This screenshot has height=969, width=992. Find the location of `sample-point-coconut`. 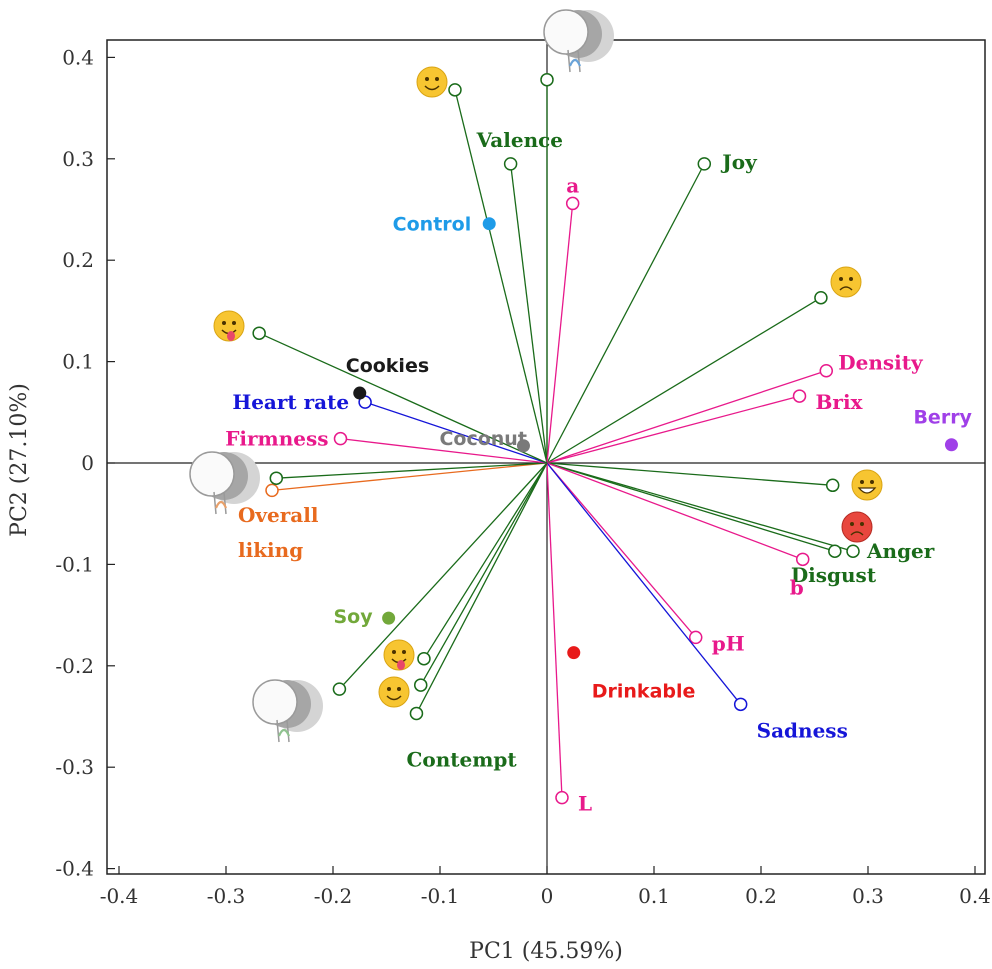

sample-point-coconut is located at coordinates (523, 446).